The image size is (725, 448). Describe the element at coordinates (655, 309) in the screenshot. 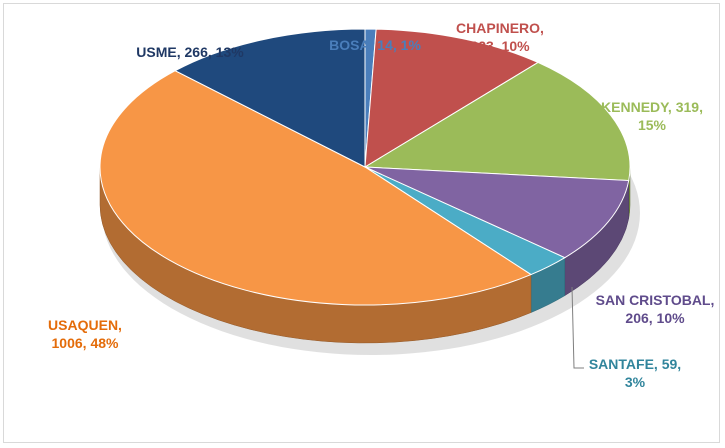

I see `data-label-san-cristobal: SAN CRISTOBAL, 206, 10%` at that location.